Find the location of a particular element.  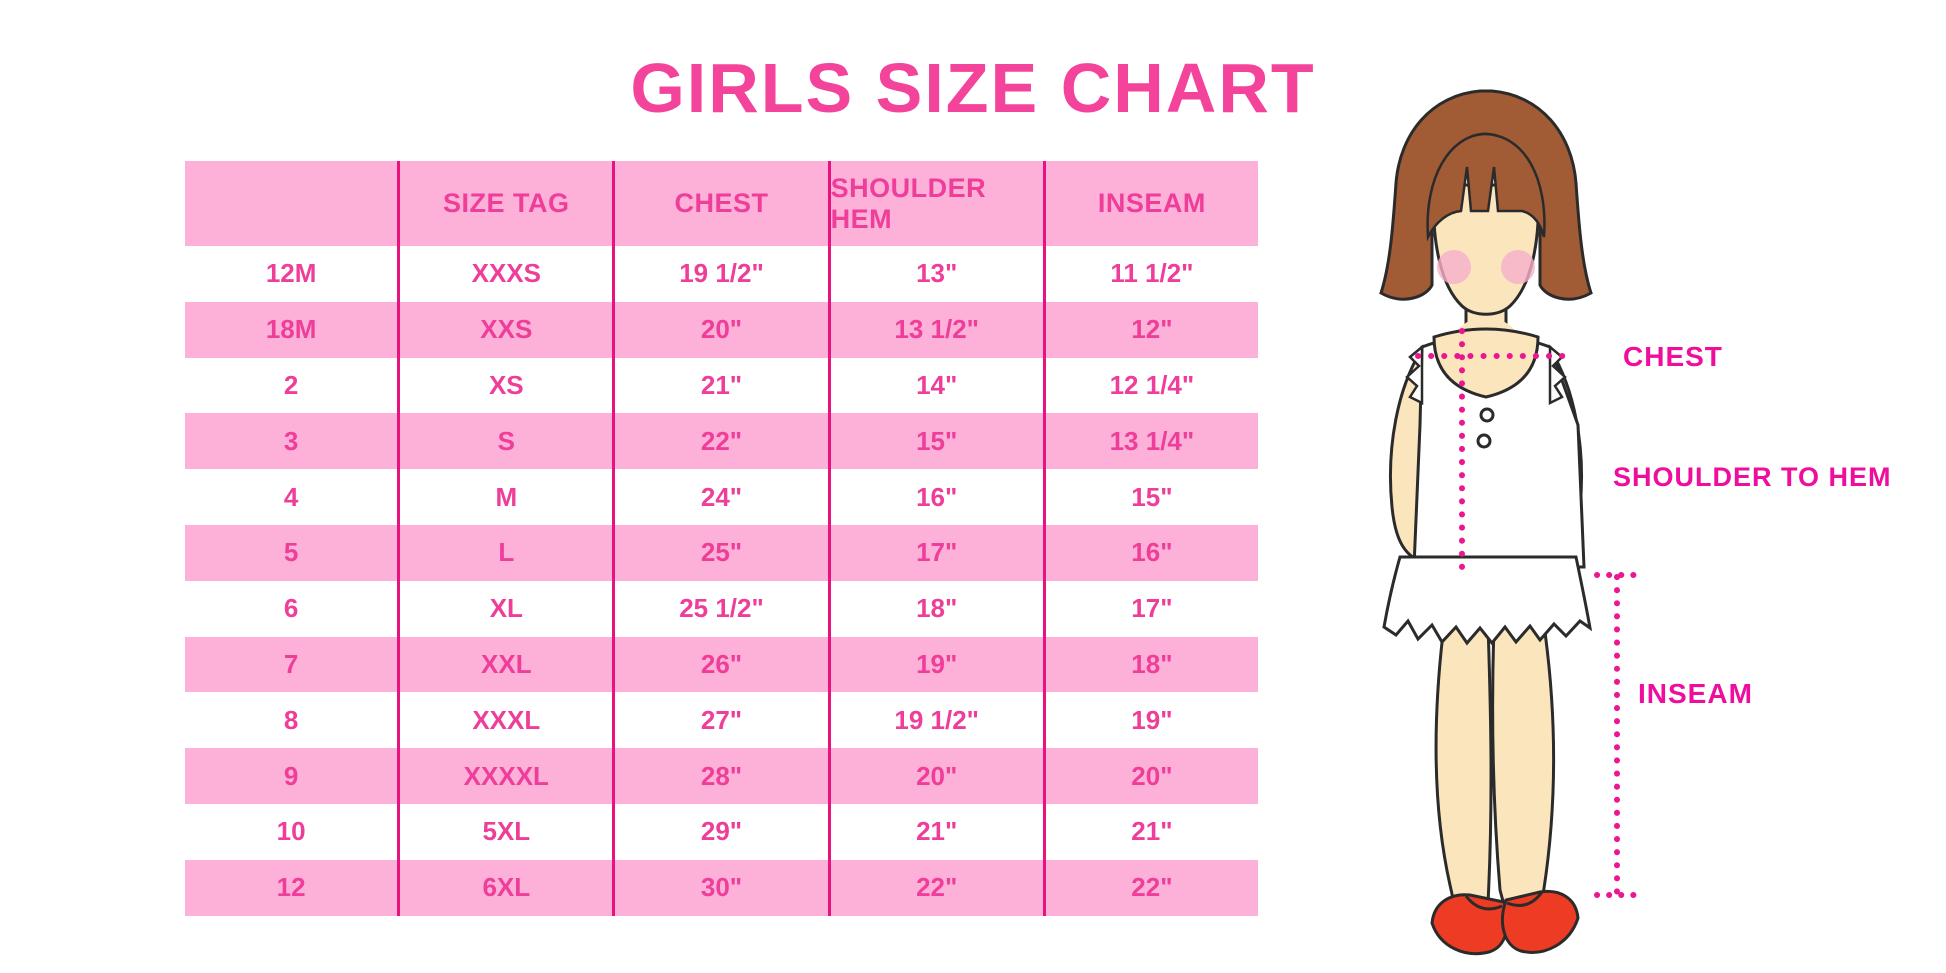

cell-size: 5 is located at coordinates (291, 552).